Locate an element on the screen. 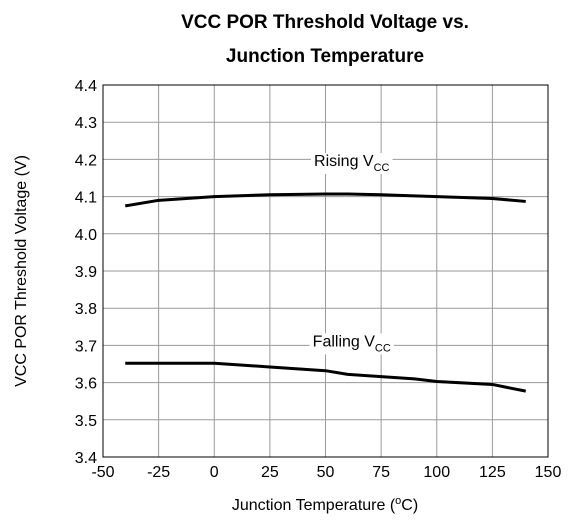 Image resolution: width=586 pixels, height=520 pixels. y-tick-label: 3.4 is located at coordinates (86, 458).